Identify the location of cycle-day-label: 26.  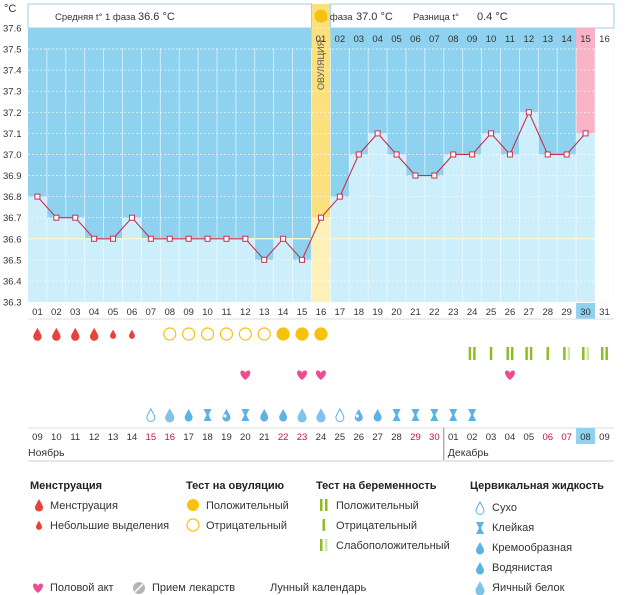
(510, 312).